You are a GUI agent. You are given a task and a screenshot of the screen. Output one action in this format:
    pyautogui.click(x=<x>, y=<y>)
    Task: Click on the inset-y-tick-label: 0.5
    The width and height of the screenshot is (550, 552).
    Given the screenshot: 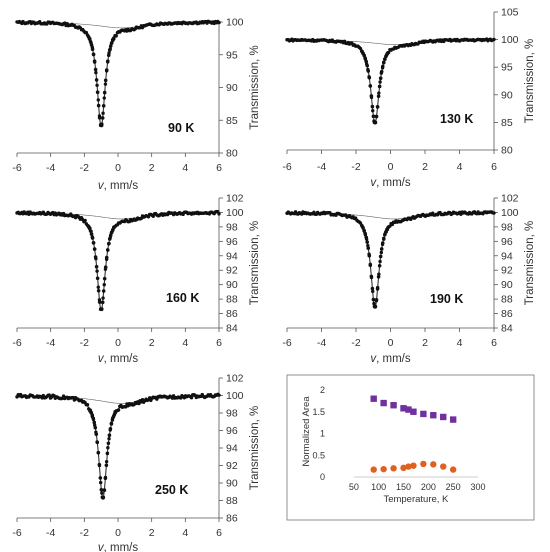 What is the action you would take?
    pyautogui.click(x=318, y=455)
    